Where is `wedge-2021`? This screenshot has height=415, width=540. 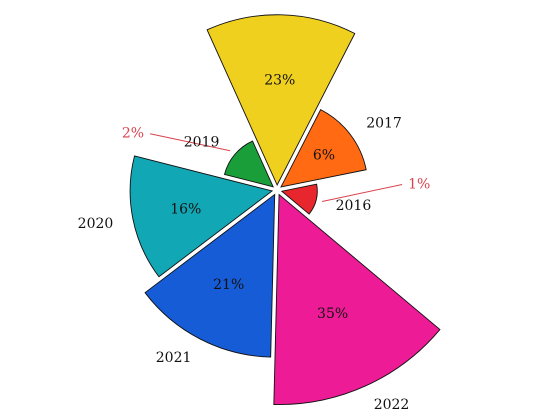
wedge-2021 is located at coordinates (210, 275).